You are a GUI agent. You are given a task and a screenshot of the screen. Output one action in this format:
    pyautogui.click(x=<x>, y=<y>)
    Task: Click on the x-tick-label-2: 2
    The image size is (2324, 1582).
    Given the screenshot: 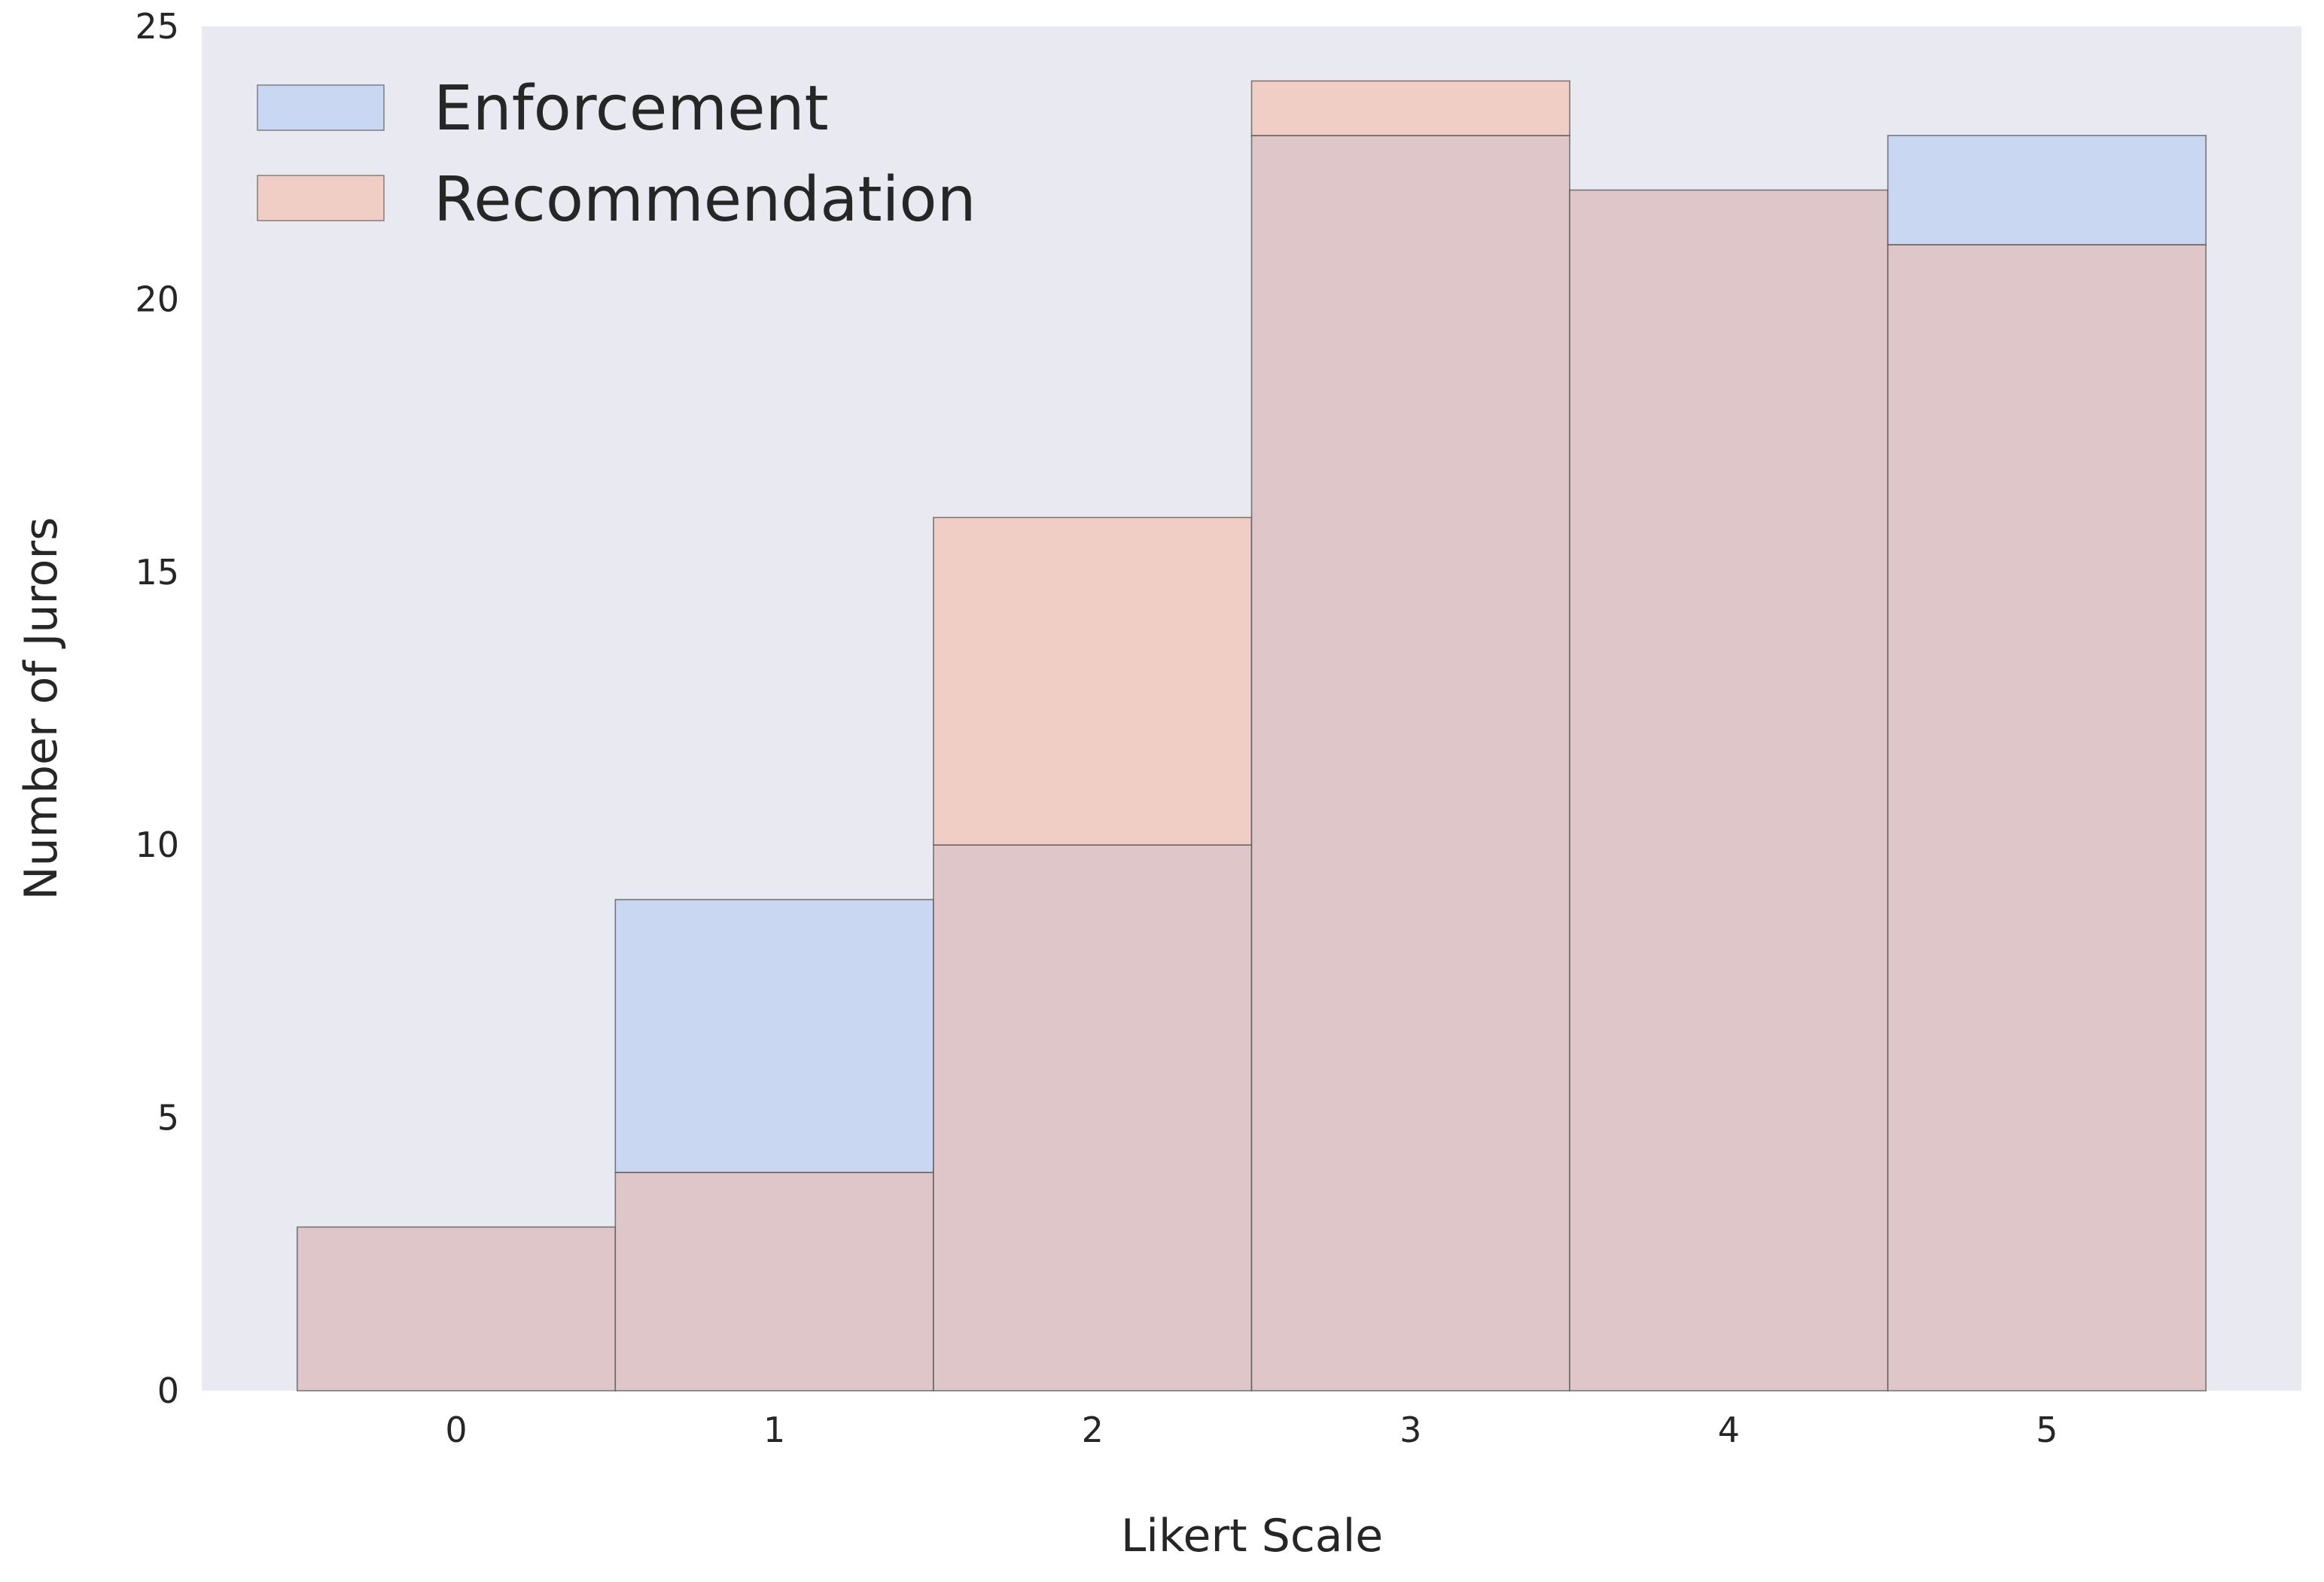 What is the action you would take?
    pyautogui.click(x=1093, y=1430)
    